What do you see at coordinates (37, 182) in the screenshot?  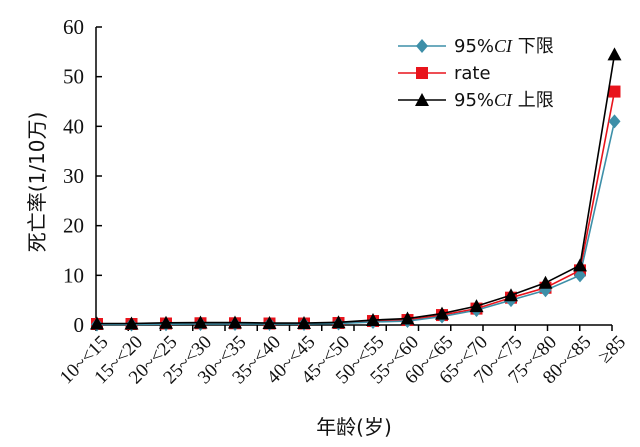 I see `y-axis-title: 死亡率(1/10万)` at bounding box center [37, 182].